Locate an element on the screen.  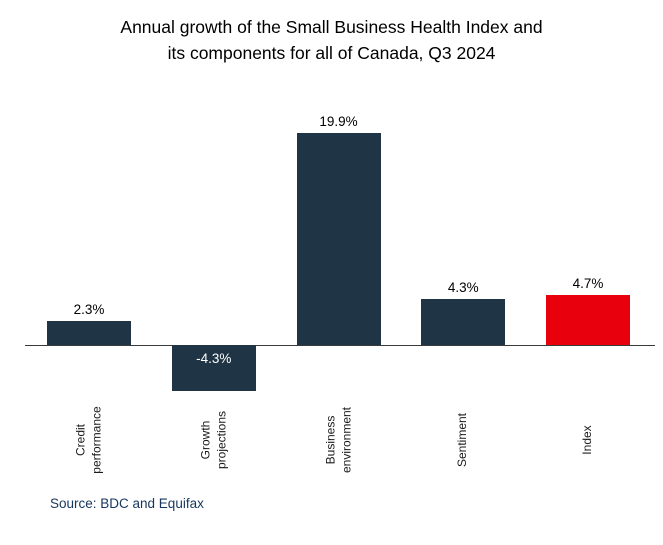
bar-sentiment is located at coordinates (463, 322).